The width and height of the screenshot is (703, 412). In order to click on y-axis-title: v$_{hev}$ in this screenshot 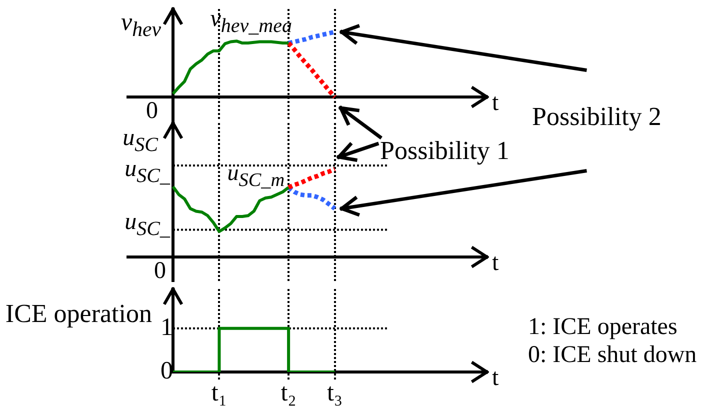, I will do `click(140, 25)`.